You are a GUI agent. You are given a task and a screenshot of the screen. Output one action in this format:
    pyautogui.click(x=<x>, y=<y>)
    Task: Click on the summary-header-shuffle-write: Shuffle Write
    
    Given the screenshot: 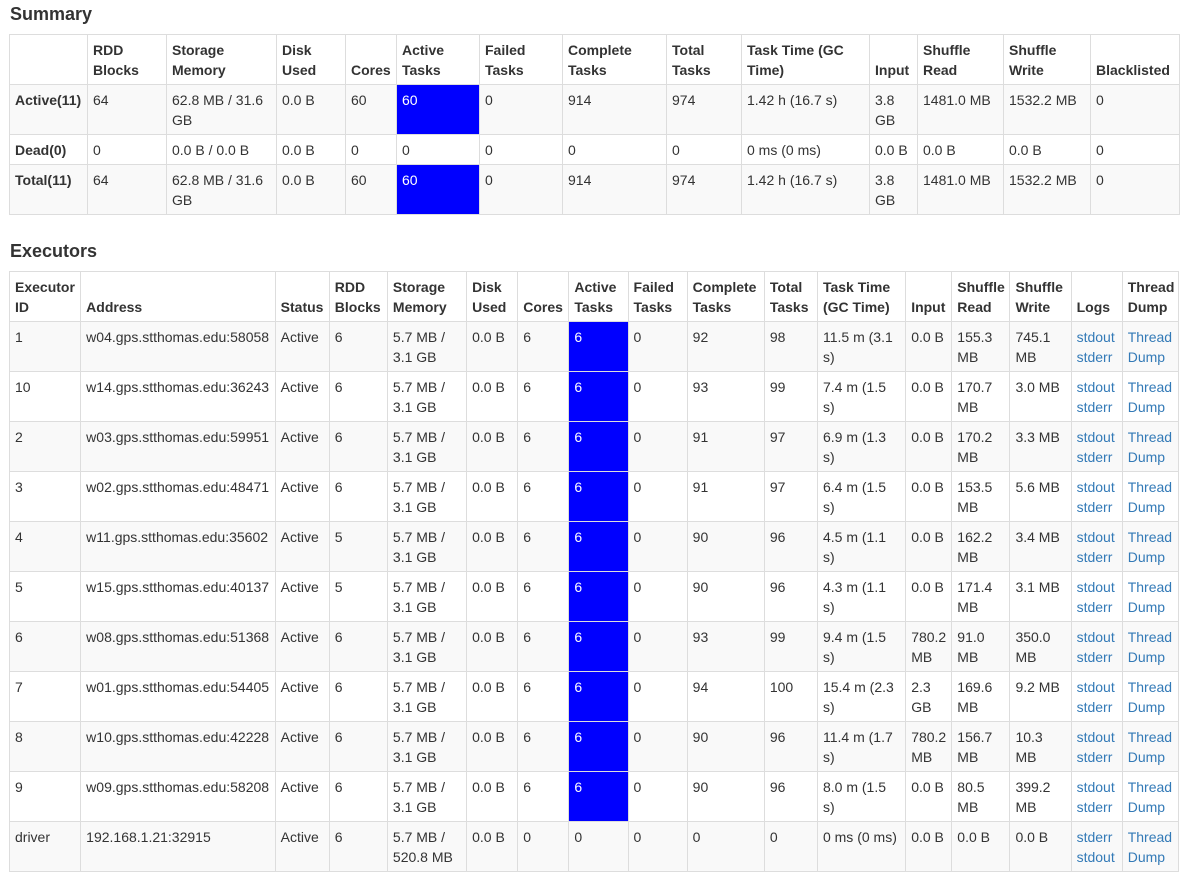 What is the action you would take?
    pyautogui.click(x=1047, y=59)
    